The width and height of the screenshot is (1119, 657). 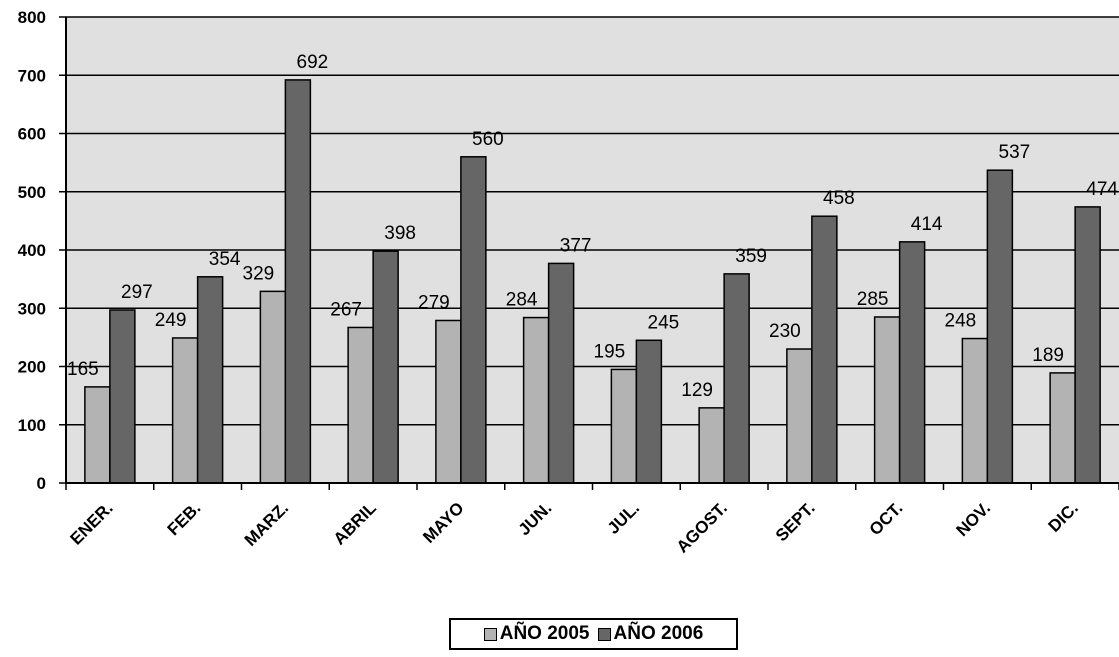 I want to click on data-label: 354, so click(x=225, y=259).